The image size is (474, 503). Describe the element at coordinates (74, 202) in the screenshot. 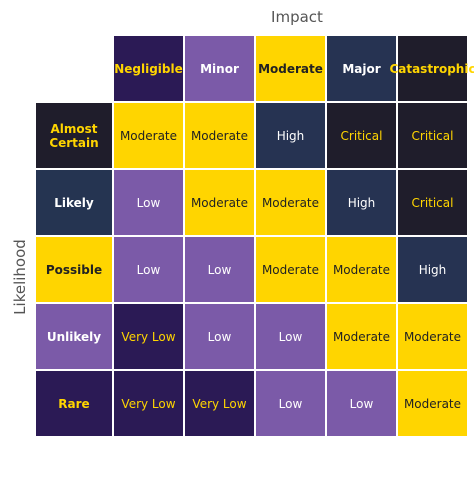

I see `likelihood-header: Likely` at that location.